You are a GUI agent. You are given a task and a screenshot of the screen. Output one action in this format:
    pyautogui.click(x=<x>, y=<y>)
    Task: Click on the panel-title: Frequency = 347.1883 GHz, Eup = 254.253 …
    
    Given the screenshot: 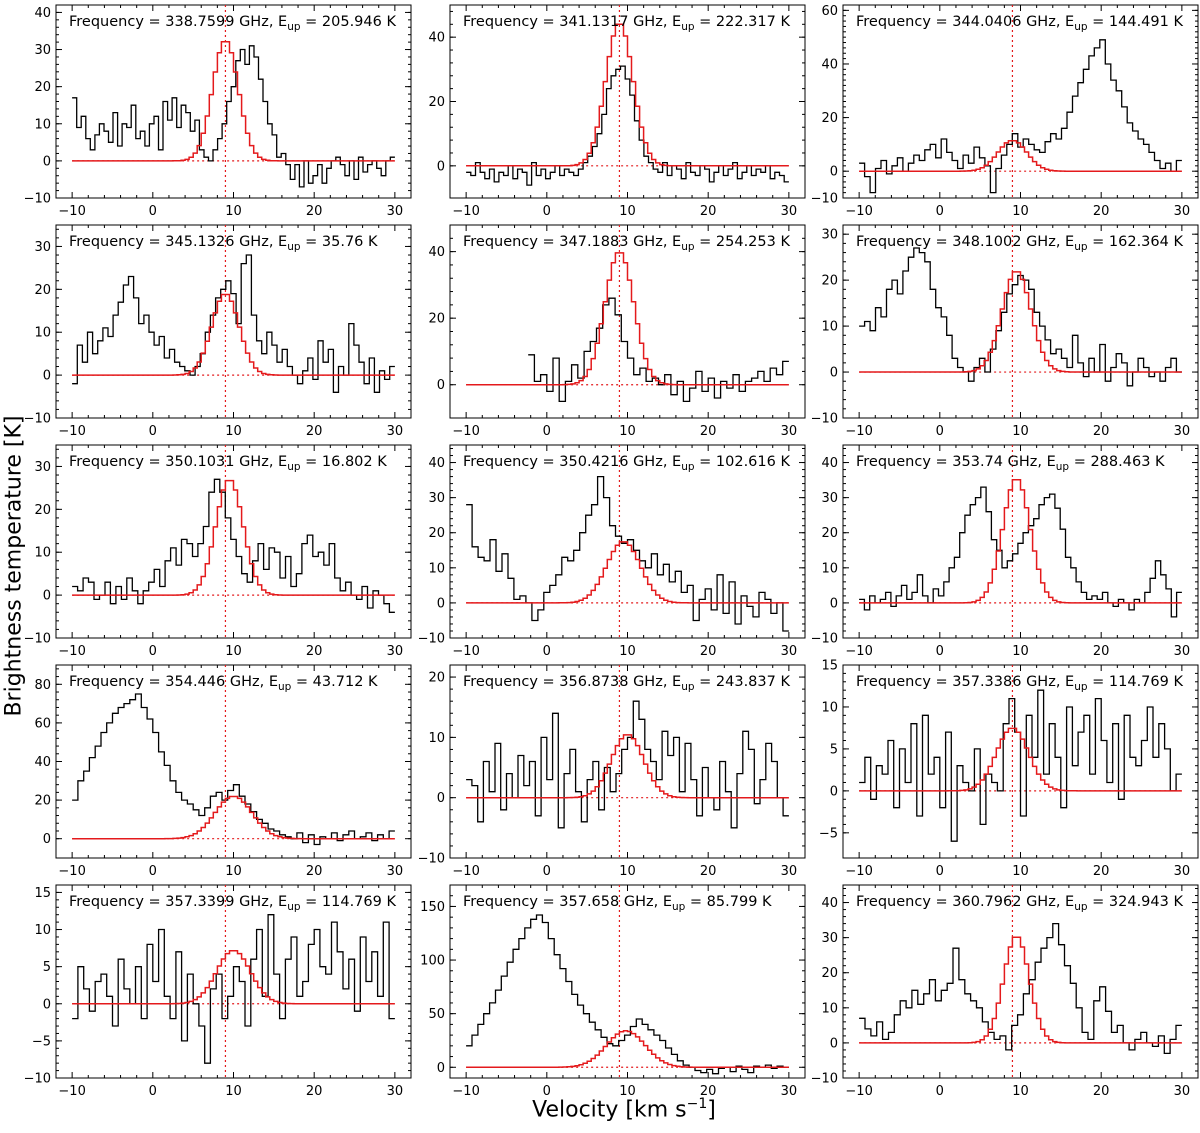 What is the action you would take?
    pyautogui.click(x=626, y=243)
    